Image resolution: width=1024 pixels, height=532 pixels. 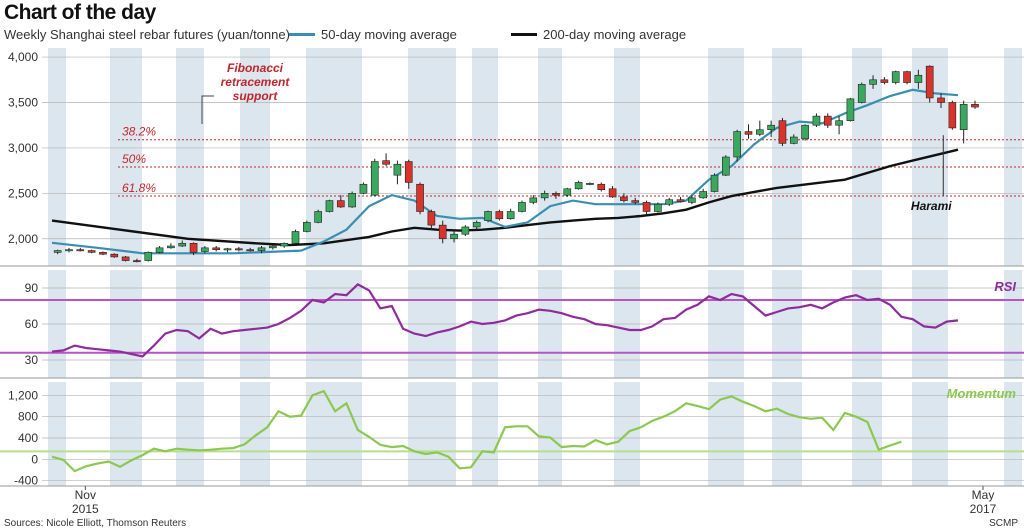 What do you see at coordinates (32, 360) in the screenshot?
I see `y-tick-label: 30` at bounding box center [32, 360].